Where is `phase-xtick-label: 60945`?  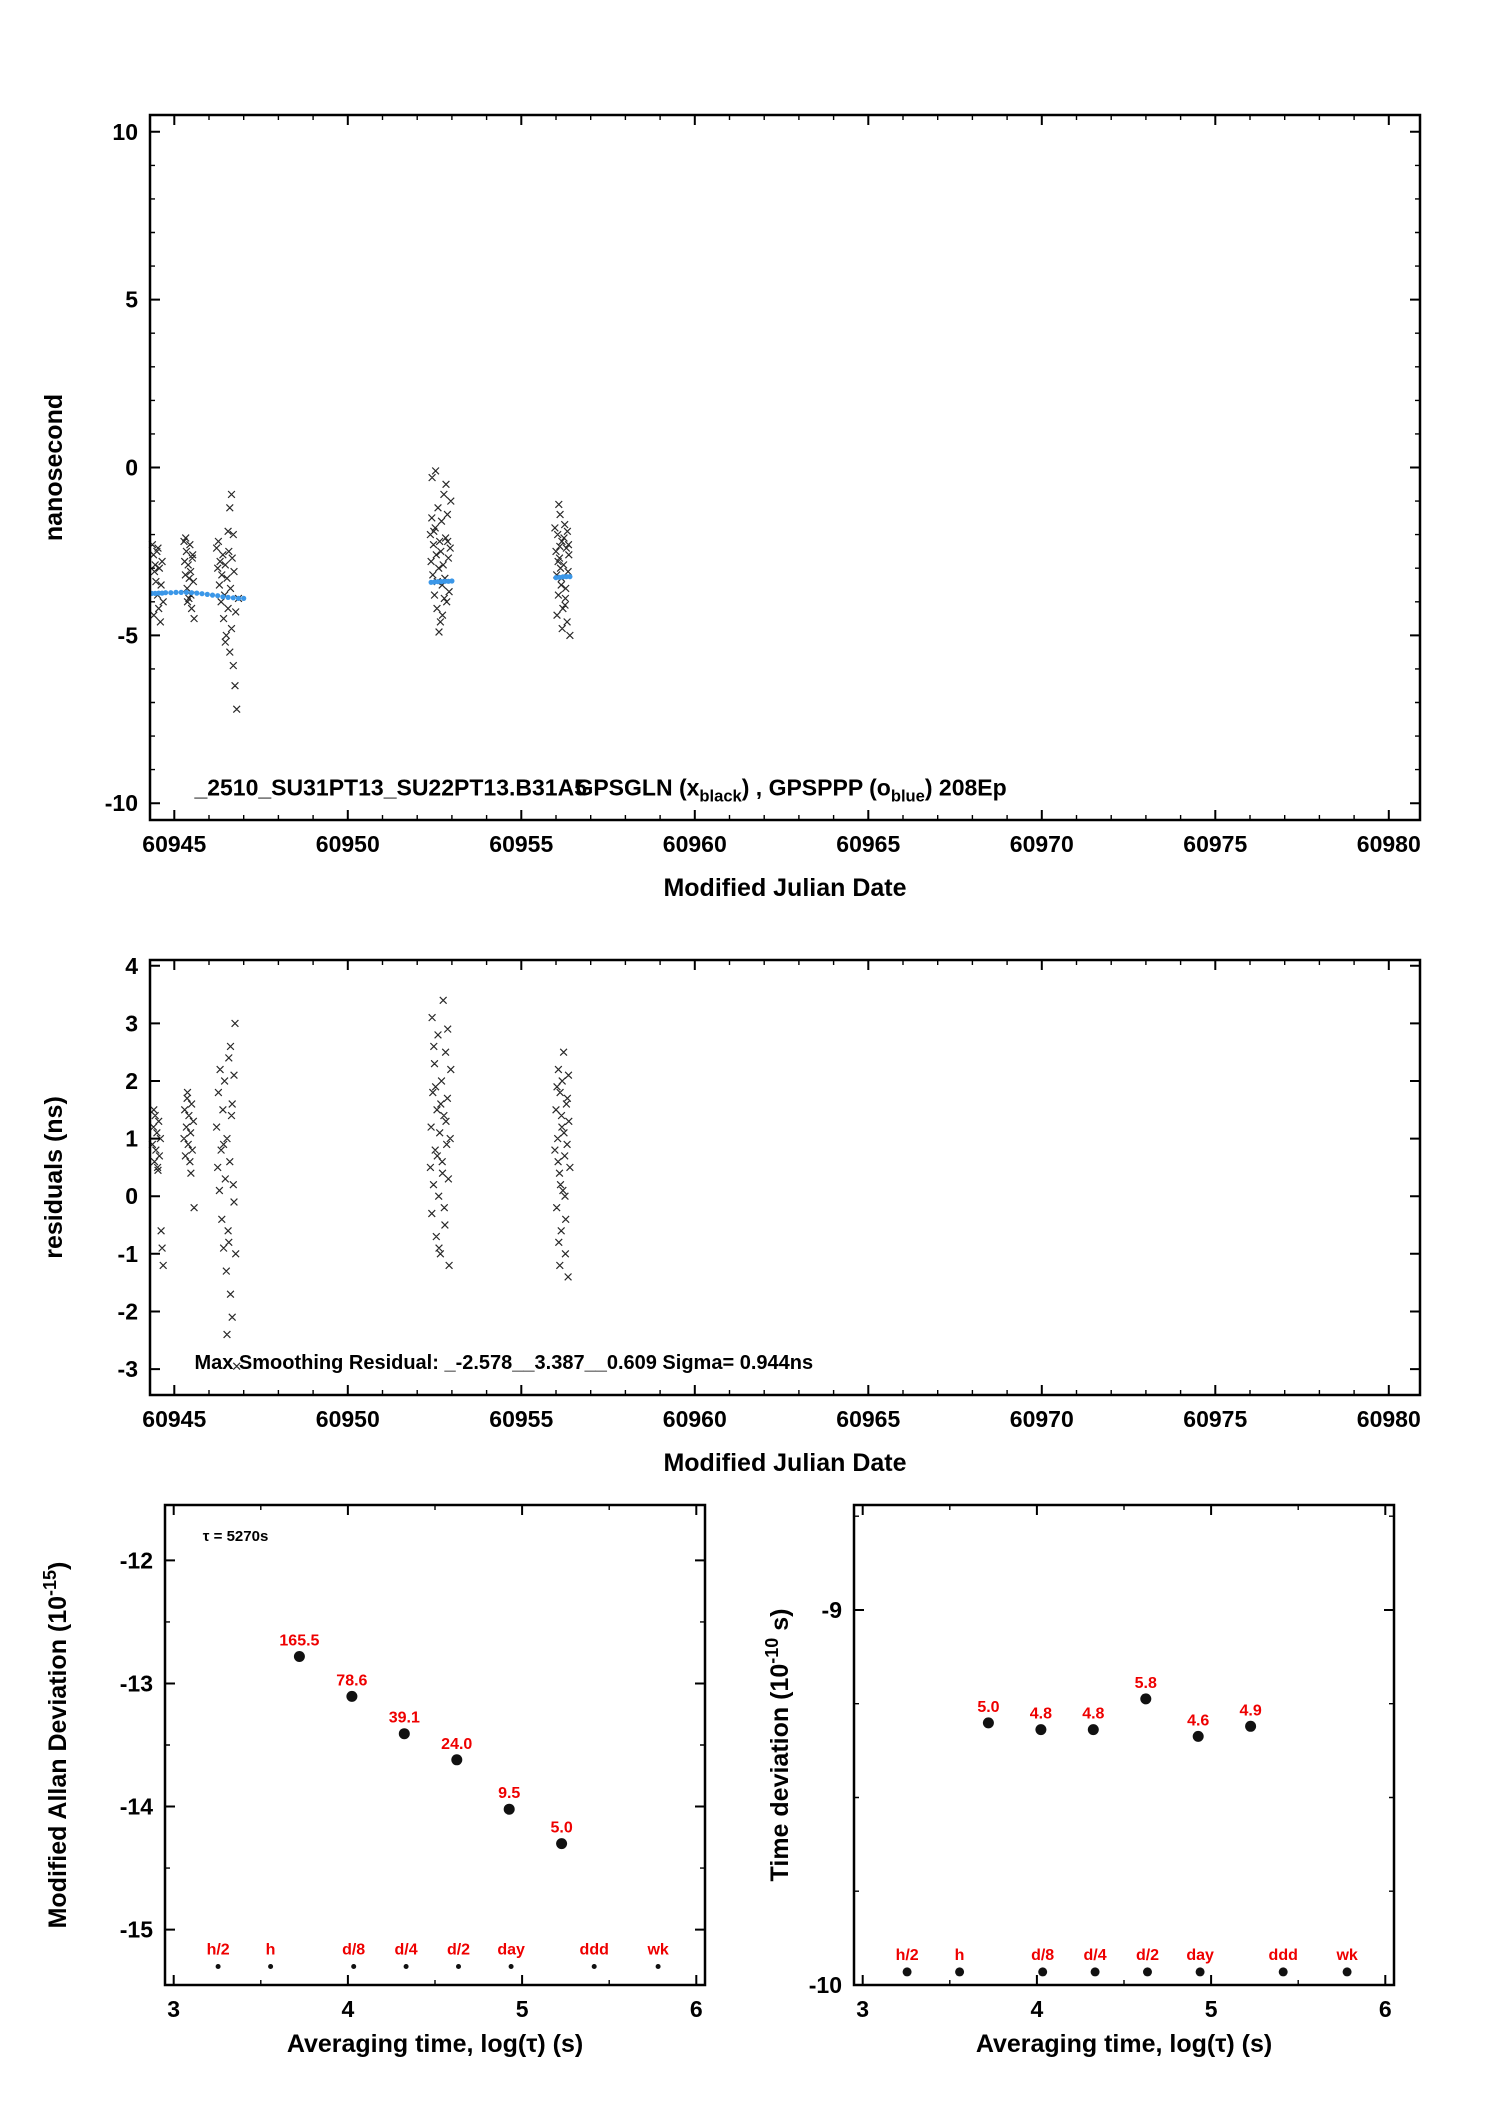 phase-xtick-label: 60945 is located at coordinates (174, 844).